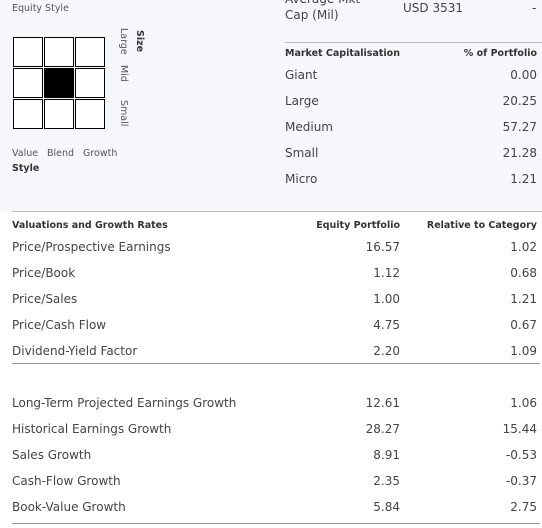 The height and width of the screenshot is (528, 542). I want to click on table-row-label: Historical Earnings Growth, so click(92, 429).